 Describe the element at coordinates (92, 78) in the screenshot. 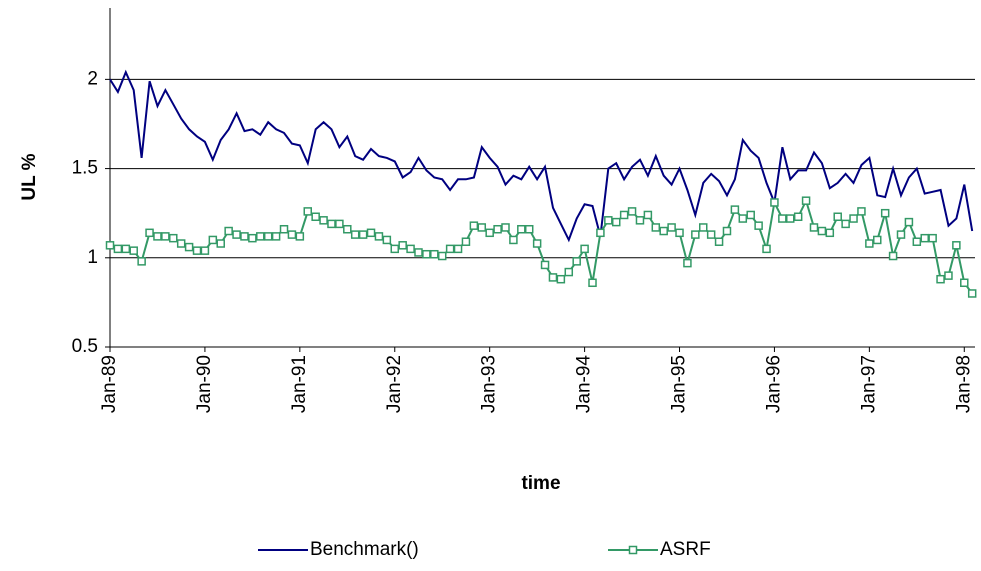

I see `y-tick-label: 2` at that location.